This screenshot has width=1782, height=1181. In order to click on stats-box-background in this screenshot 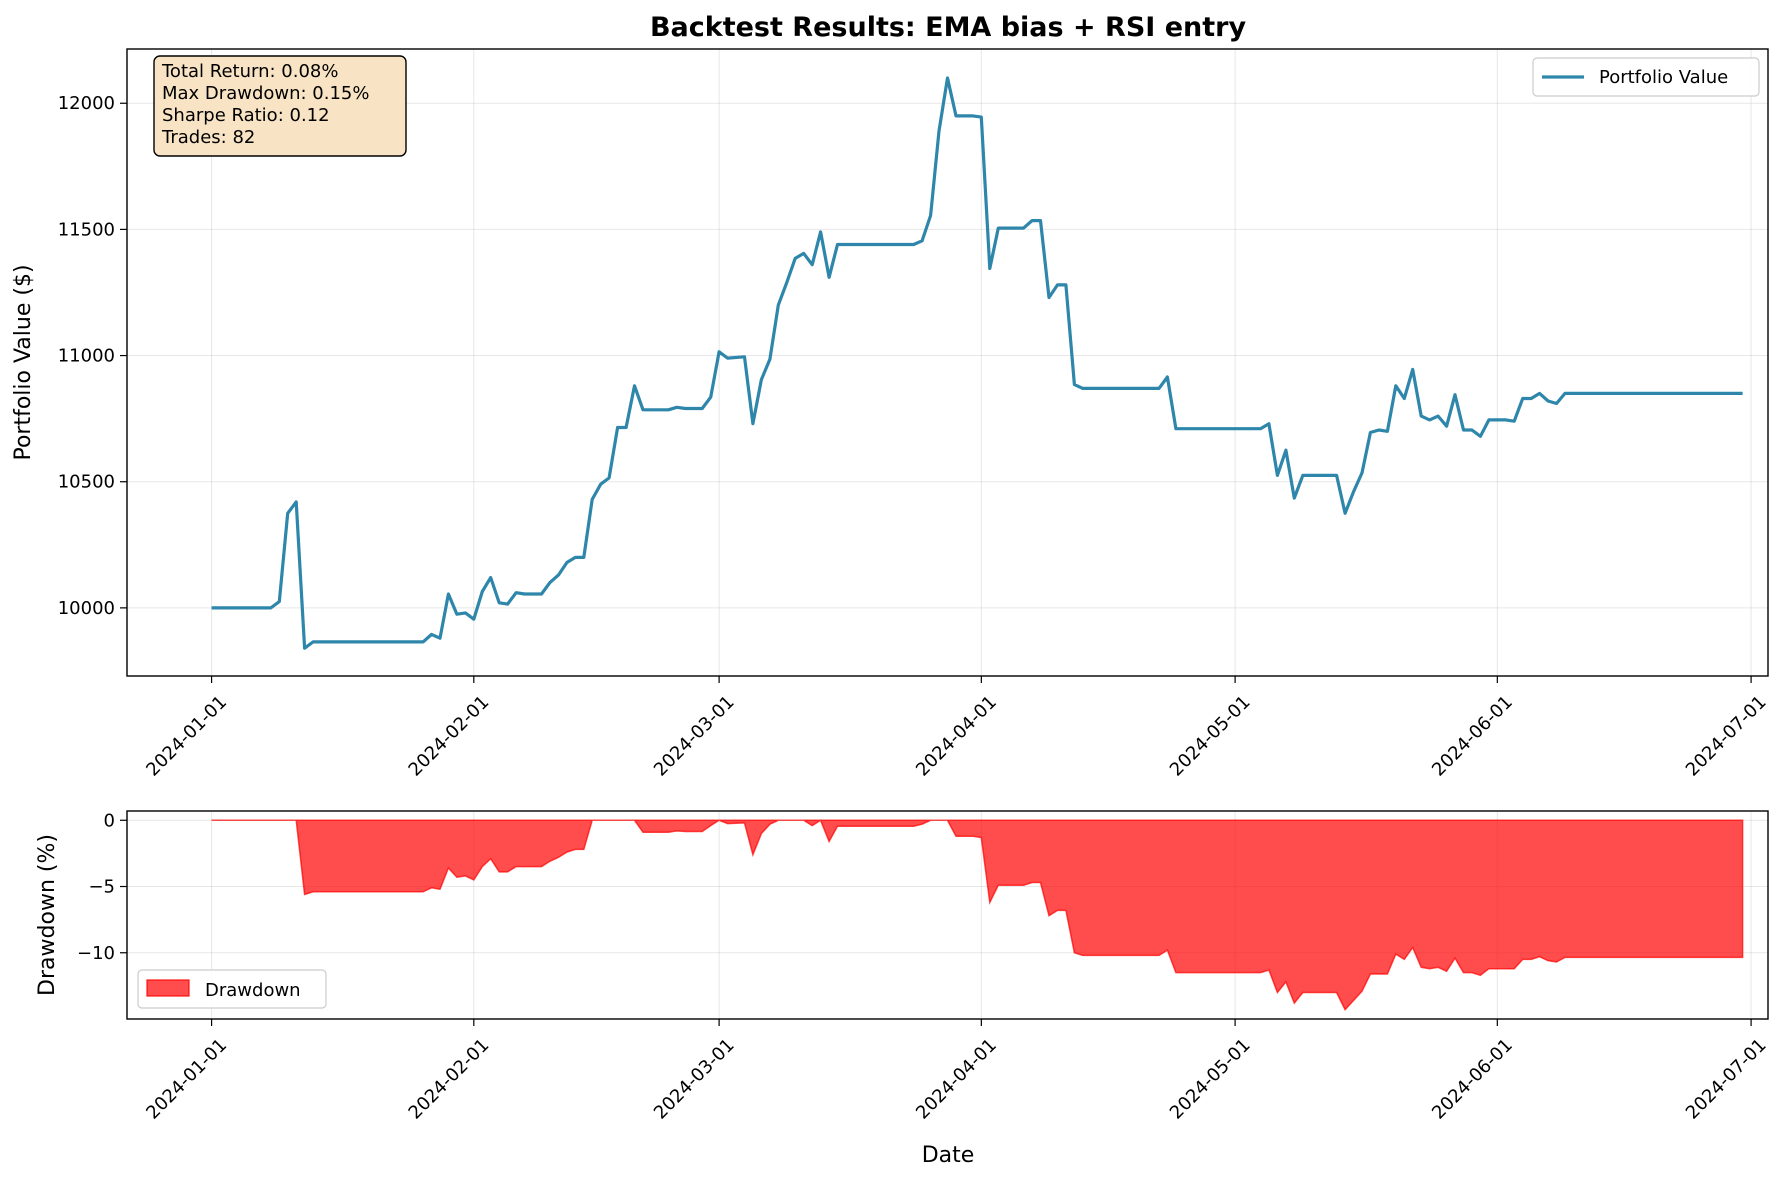, I will do `click(280, 106)`.